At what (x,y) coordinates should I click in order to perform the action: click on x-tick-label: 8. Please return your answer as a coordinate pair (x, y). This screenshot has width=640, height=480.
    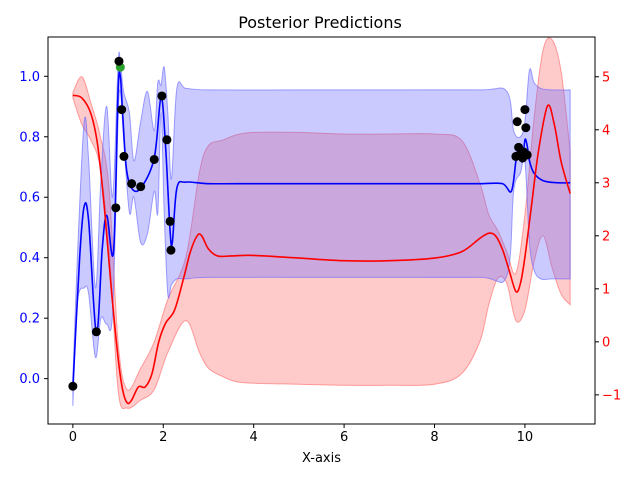
    Looking at the image, I should click on (434, 437).